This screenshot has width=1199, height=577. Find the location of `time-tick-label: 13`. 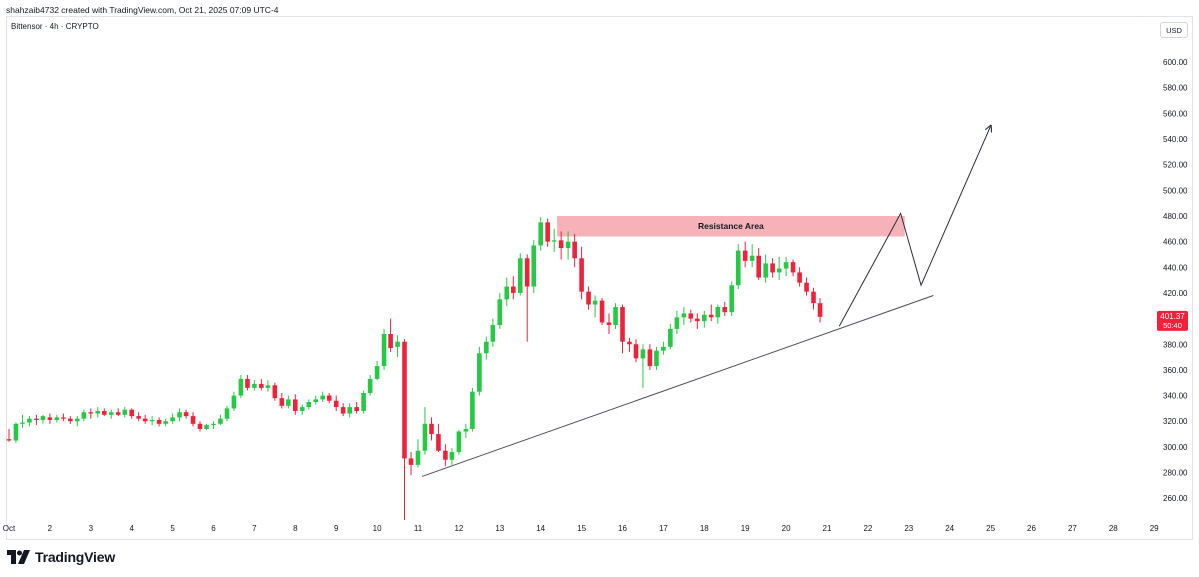

time-tick-label: 13 is located at coordinates (499, 528).